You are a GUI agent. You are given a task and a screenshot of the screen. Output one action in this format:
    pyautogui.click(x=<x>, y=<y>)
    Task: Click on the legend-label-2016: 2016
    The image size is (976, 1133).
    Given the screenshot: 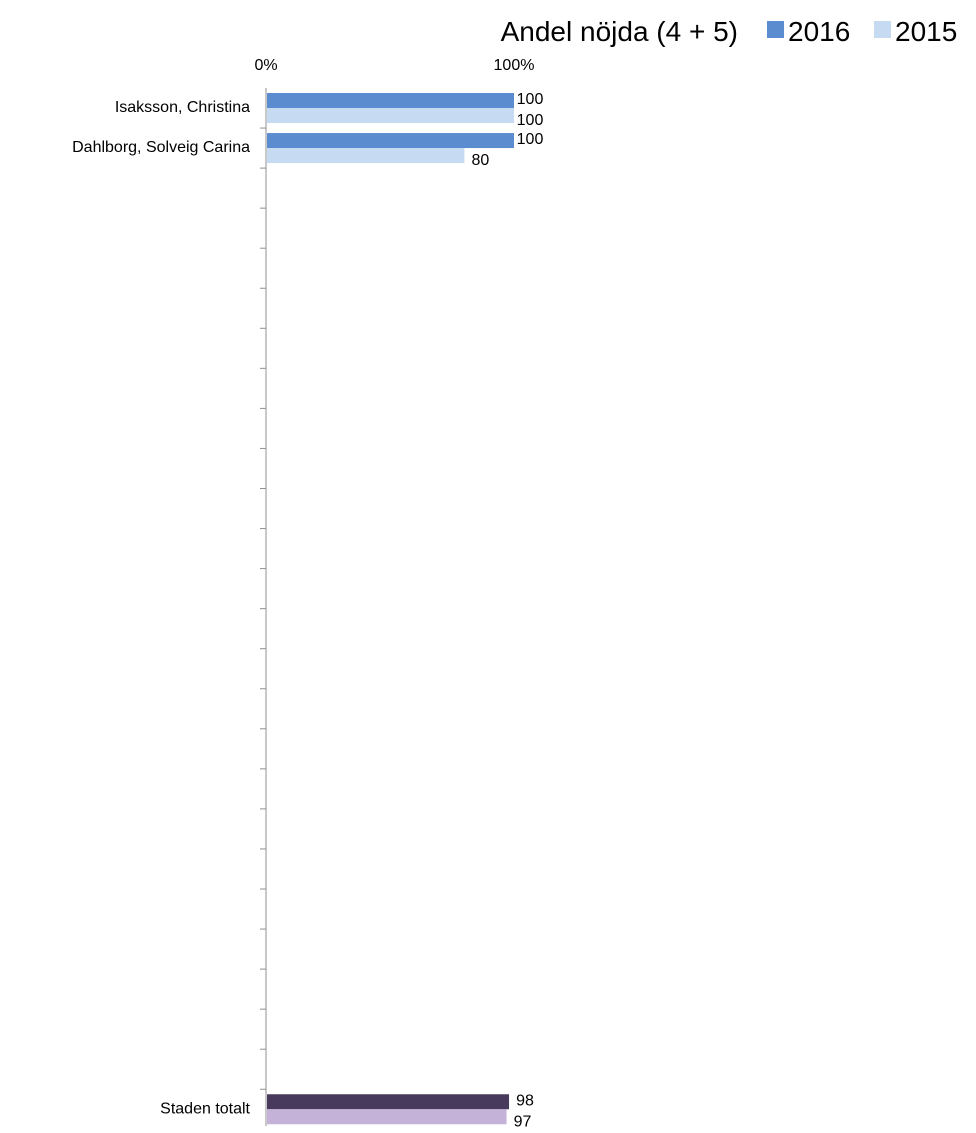 What is the action you would take?
    pyautogui.click(x=819, y=31)
    